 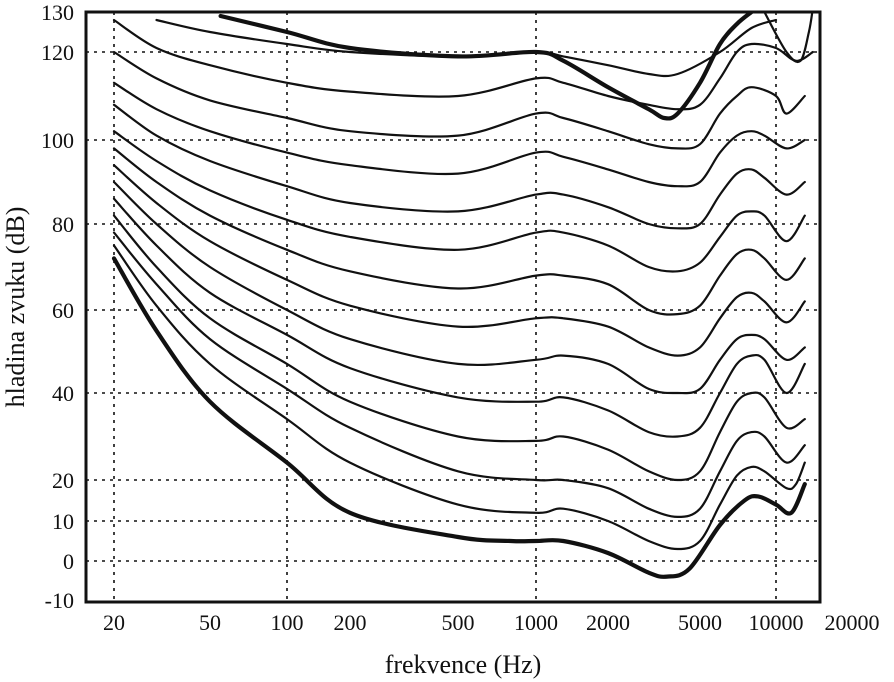 I want to click on x-tick-label: 100, so click(x=287, y=622).